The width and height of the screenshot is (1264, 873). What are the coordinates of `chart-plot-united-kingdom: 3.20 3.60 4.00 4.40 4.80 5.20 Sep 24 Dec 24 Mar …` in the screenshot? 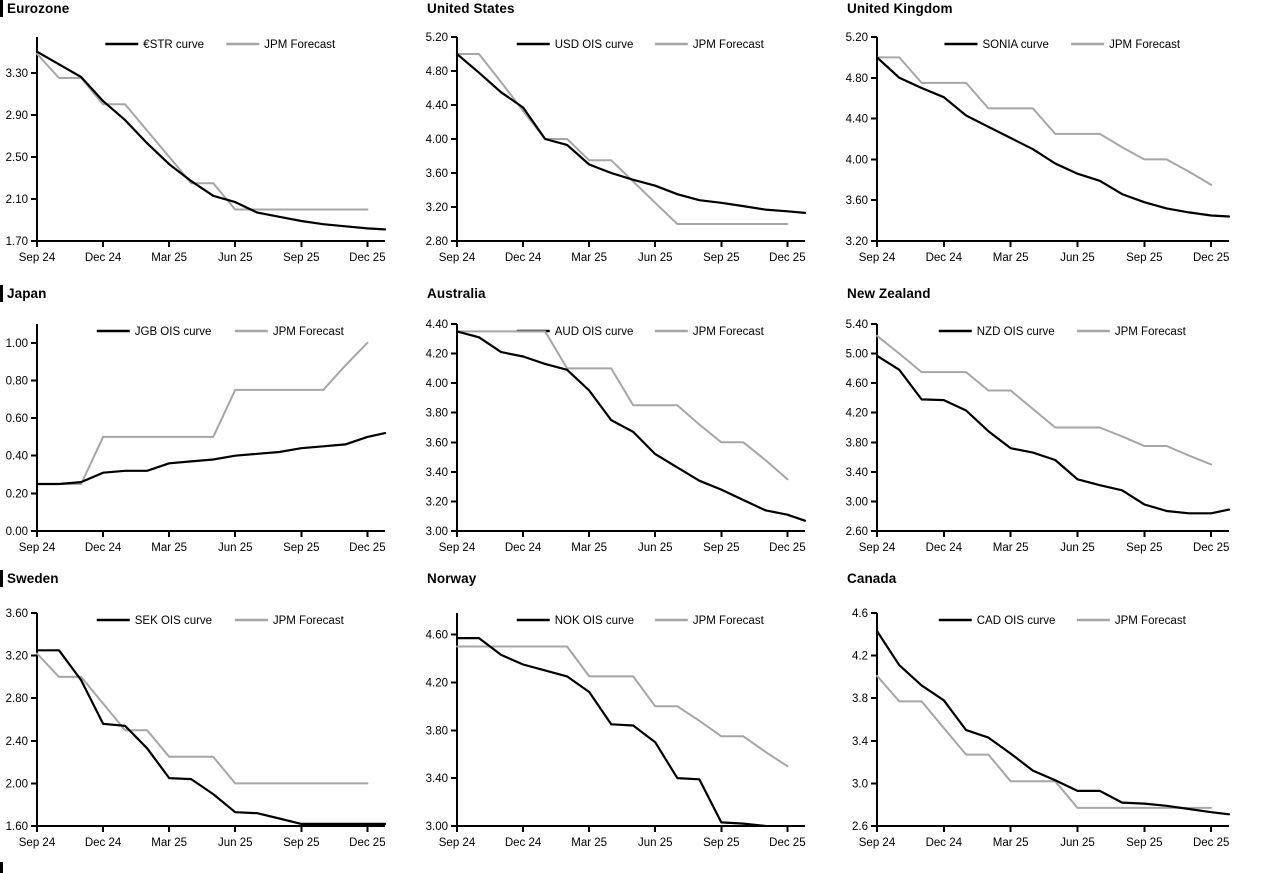 It's located at (1038, 148).